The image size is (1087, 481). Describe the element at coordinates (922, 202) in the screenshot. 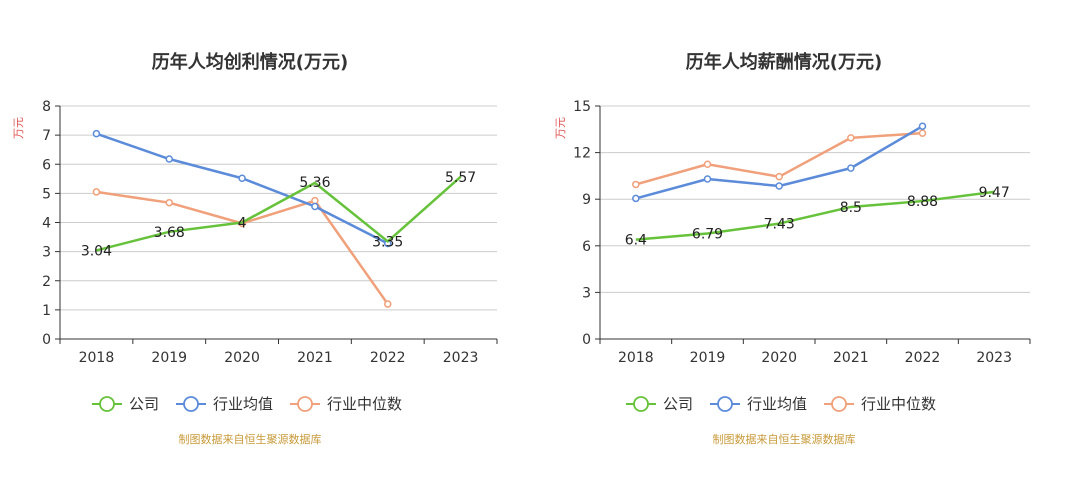

I see `data-label: 8.88` at that location.